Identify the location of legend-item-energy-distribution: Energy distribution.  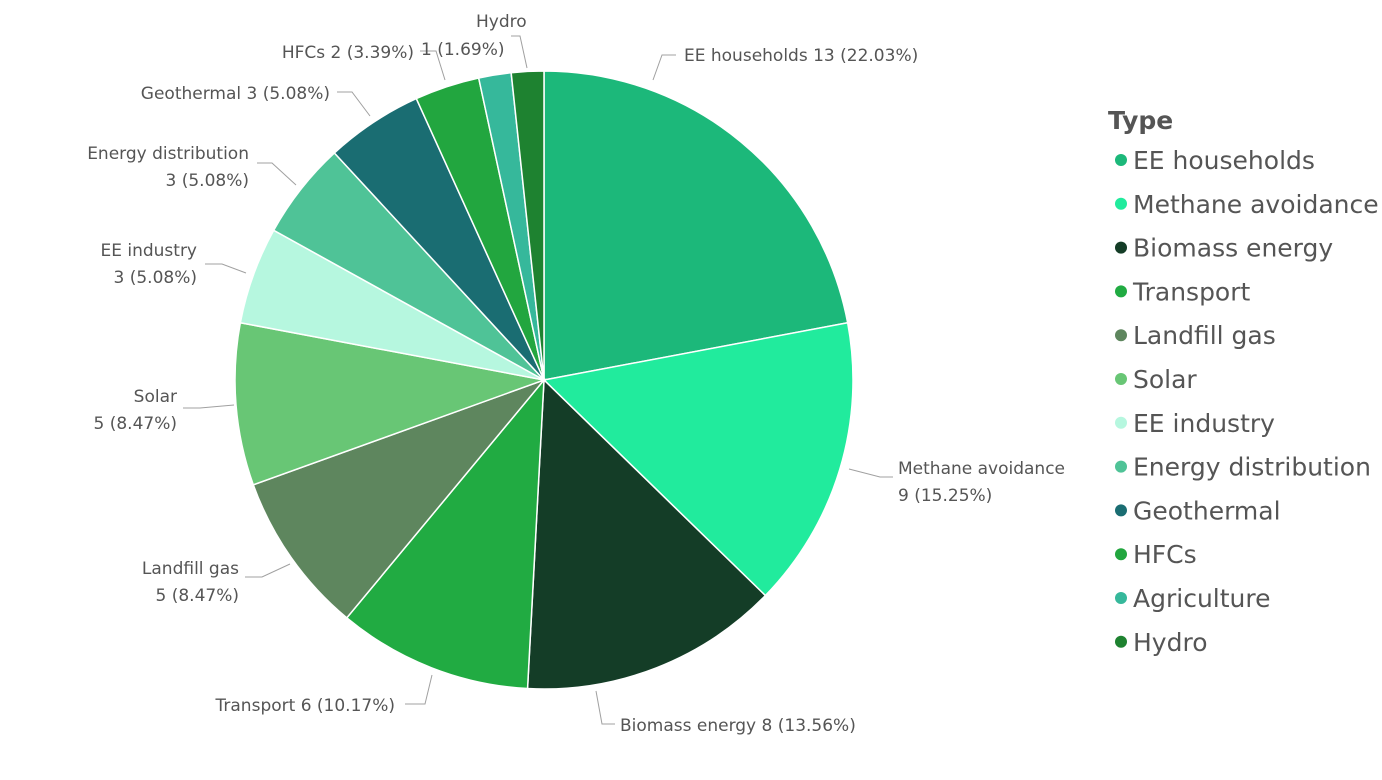
(1243, 467).